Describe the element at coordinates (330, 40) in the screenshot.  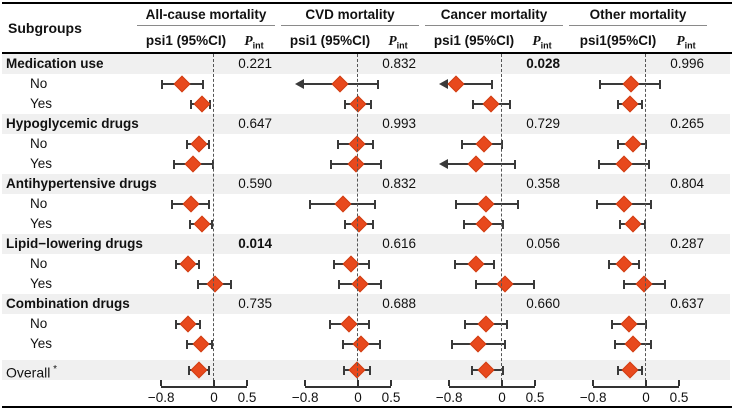
I see `effect-column-header-cvd: psi1 (95%CI)` at that location.